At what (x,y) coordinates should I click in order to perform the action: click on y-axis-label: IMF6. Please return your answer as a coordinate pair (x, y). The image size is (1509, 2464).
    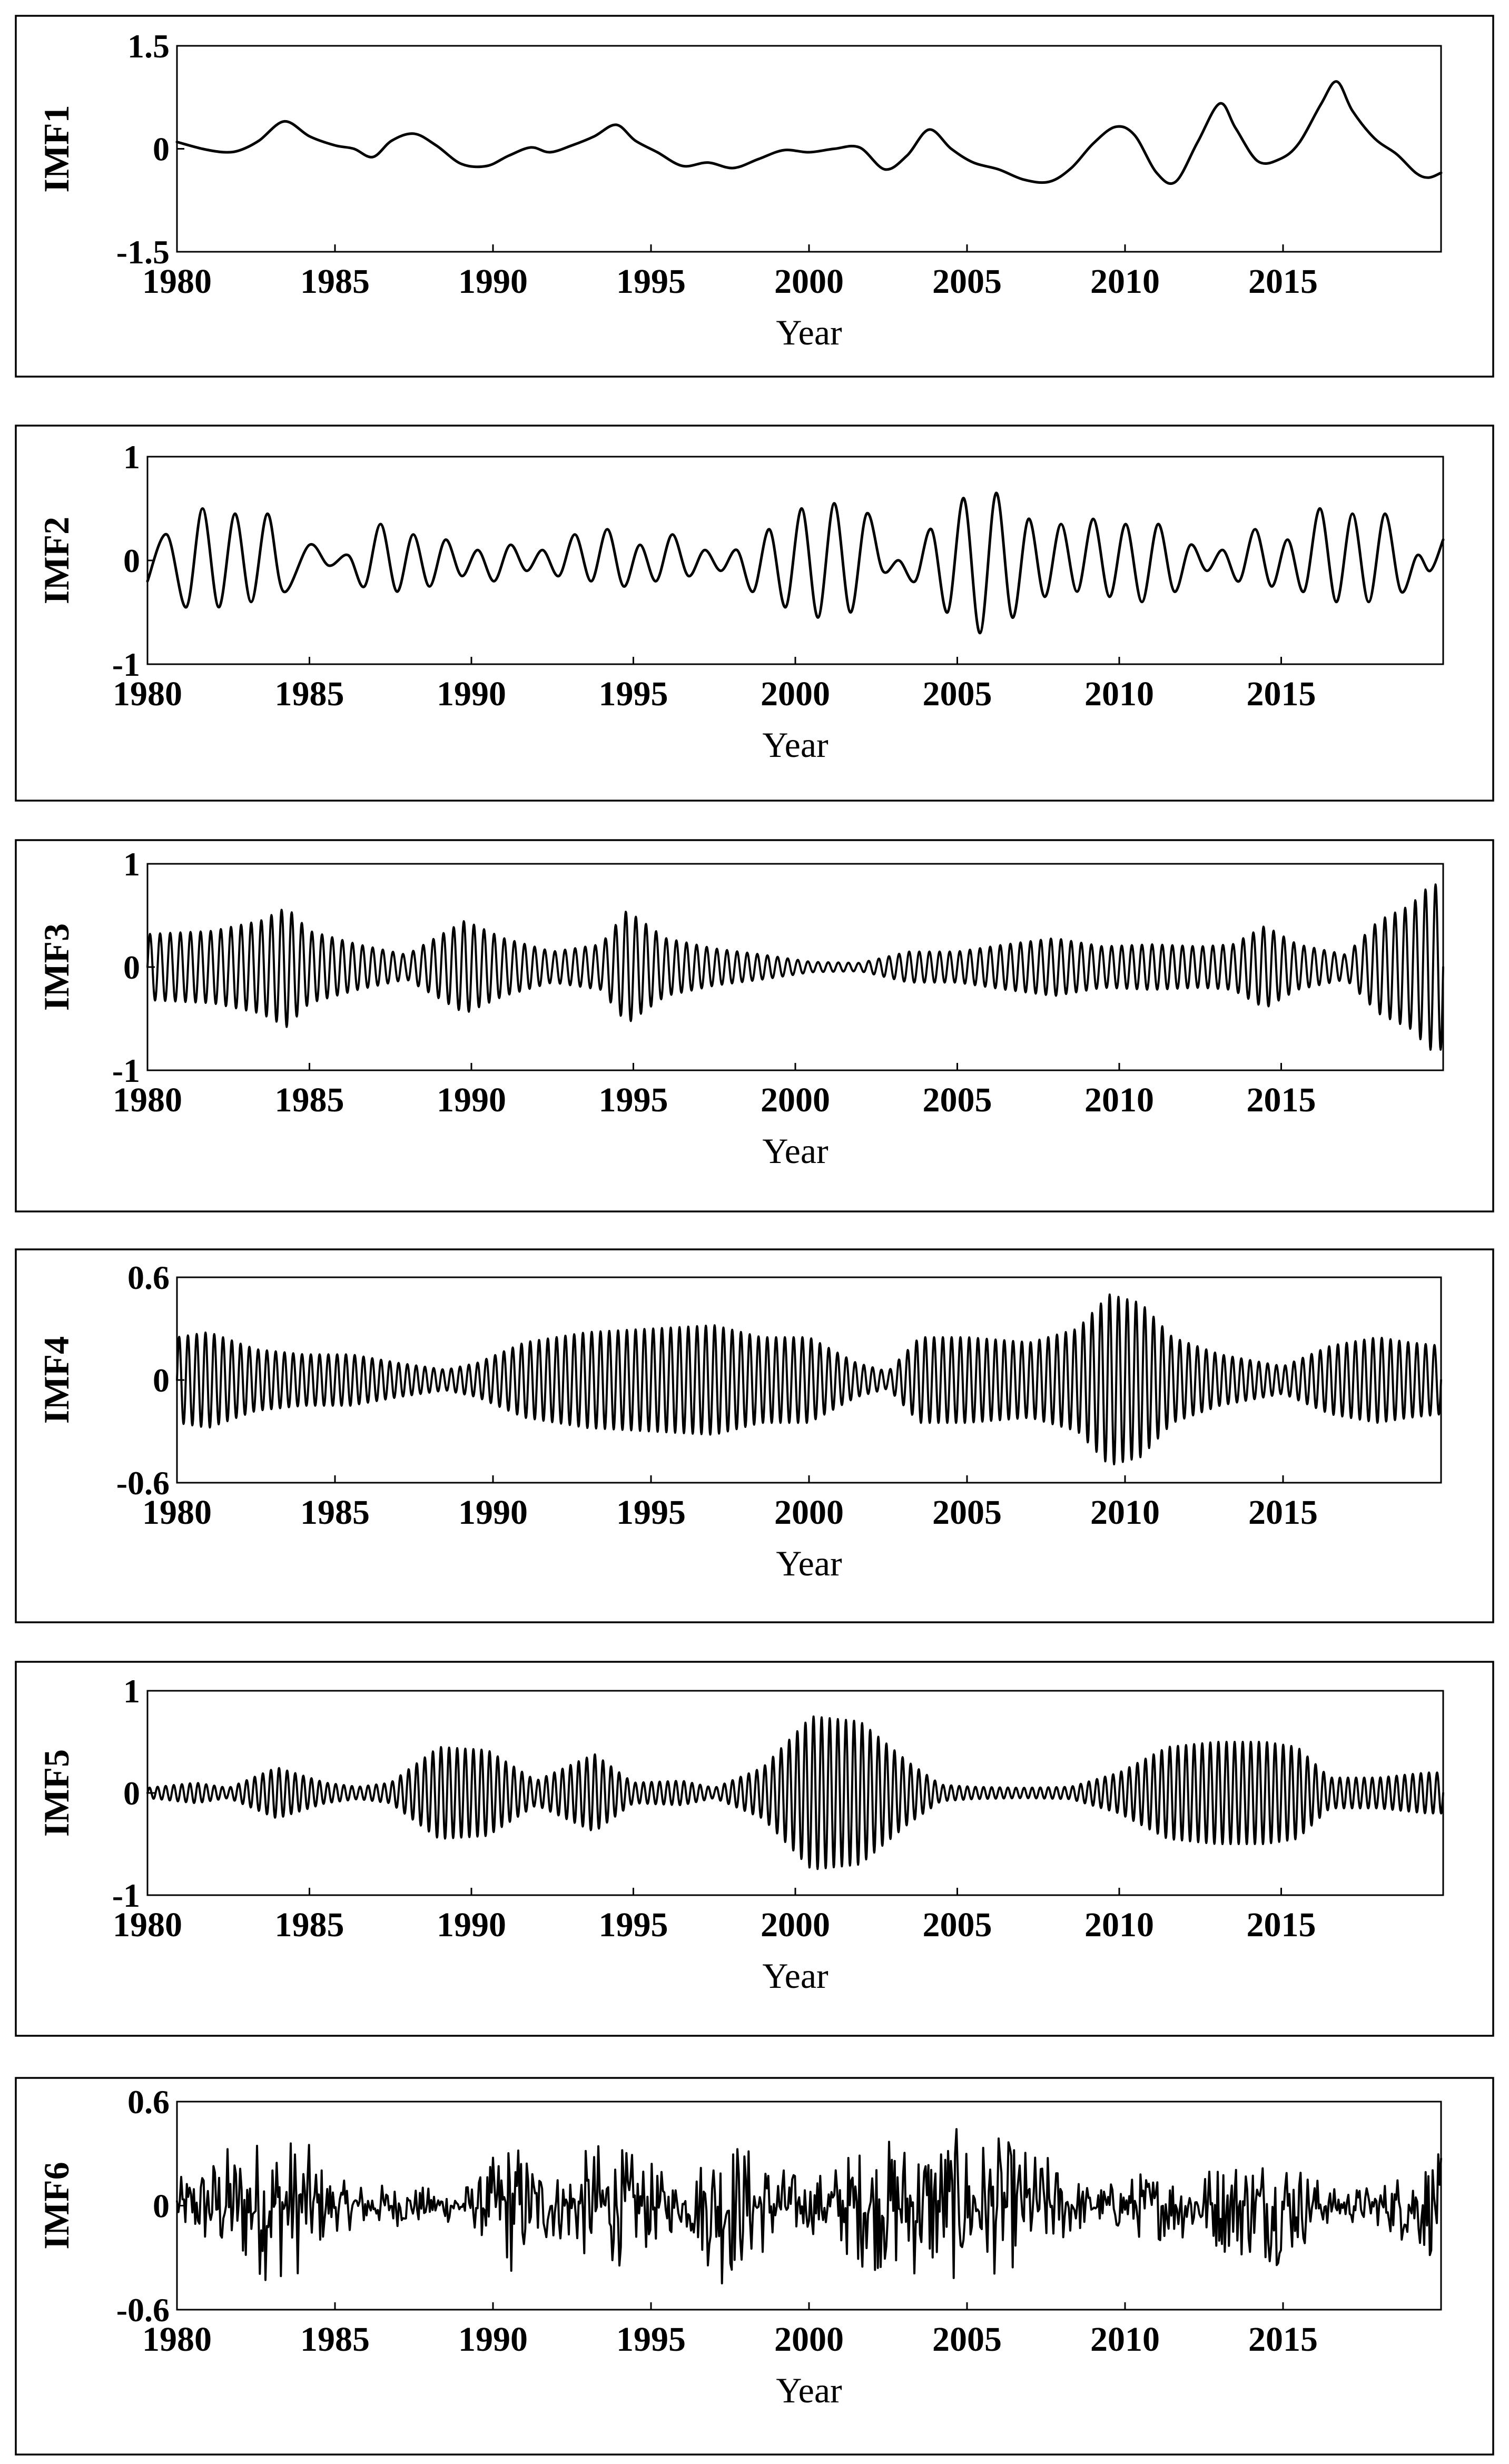
    Looking at the image, I should click on (56, 2205).